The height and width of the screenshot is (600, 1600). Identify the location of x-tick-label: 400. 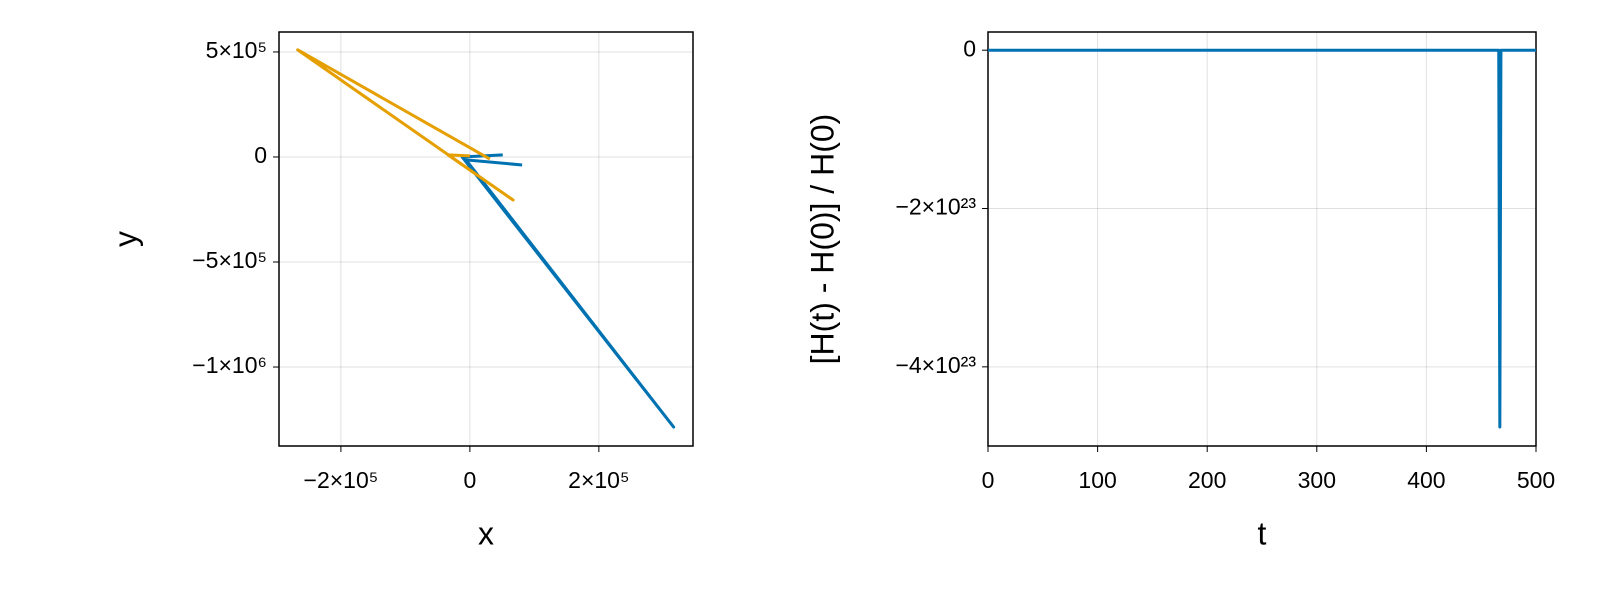
(1426, 480).